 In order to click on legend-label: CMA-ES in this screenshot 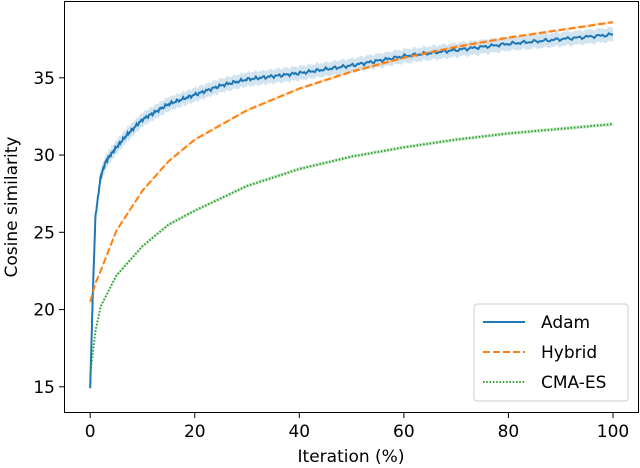, I will do `click(573, 383)`.